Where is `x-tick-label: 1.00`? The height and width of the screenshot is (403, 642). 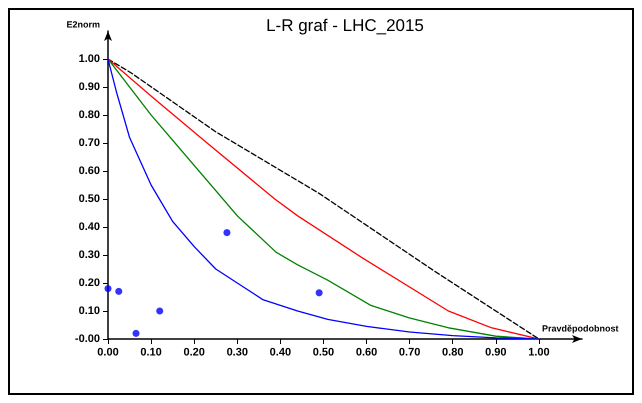 x-tick-label: 1.00 is located at coordinates (539, 352).